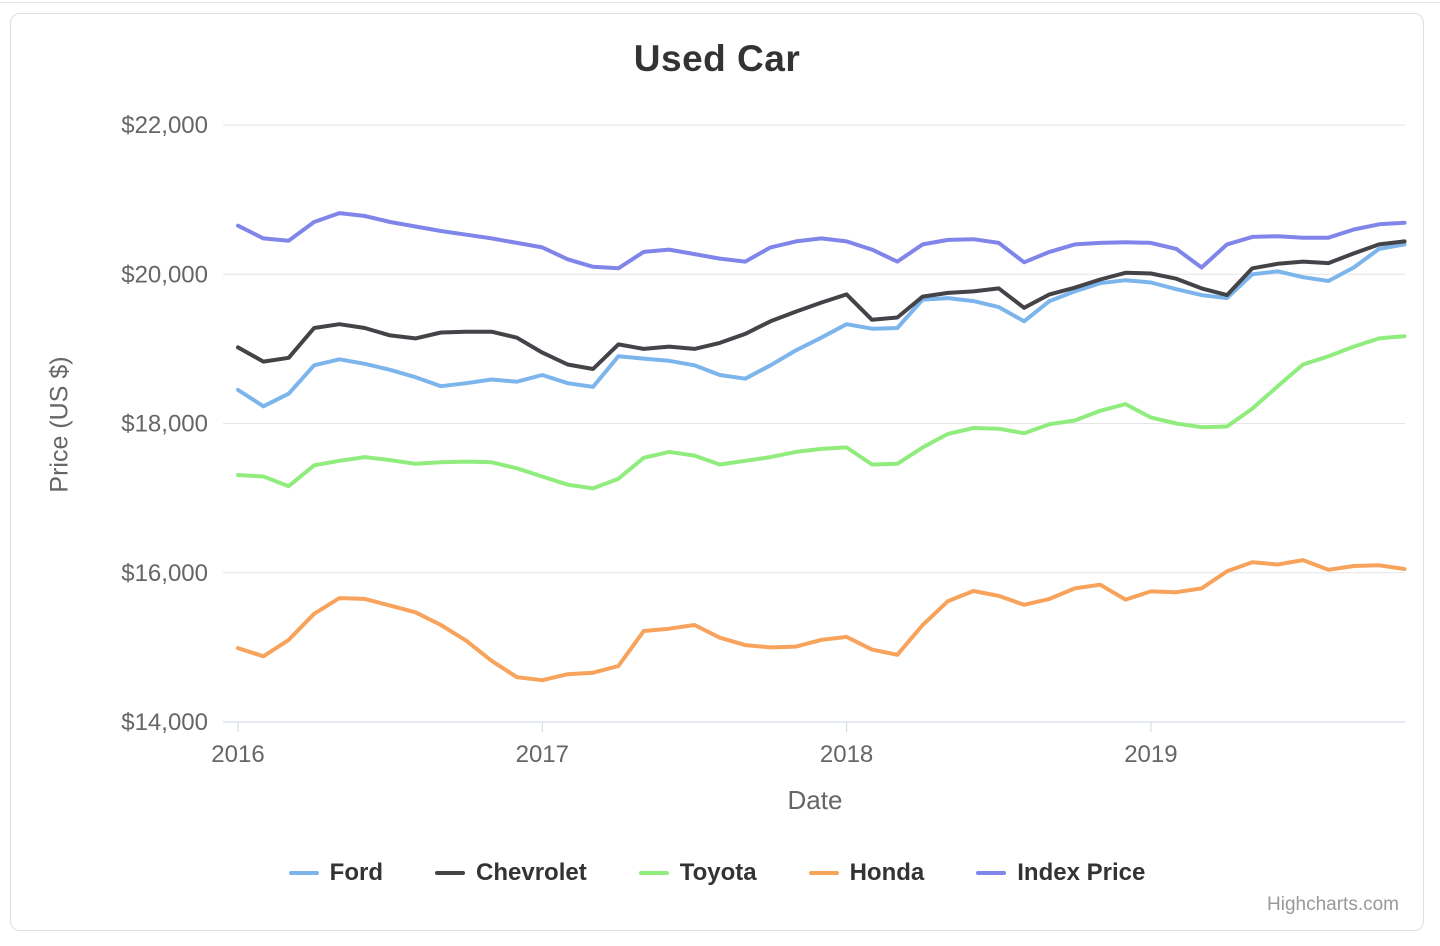 The width and height of the screenshot is (1440, 946). What do you see at coordinates (164, 125) in the screenshot?
I see `y-axis-label: $22,000` at bounding box center [164, 125].